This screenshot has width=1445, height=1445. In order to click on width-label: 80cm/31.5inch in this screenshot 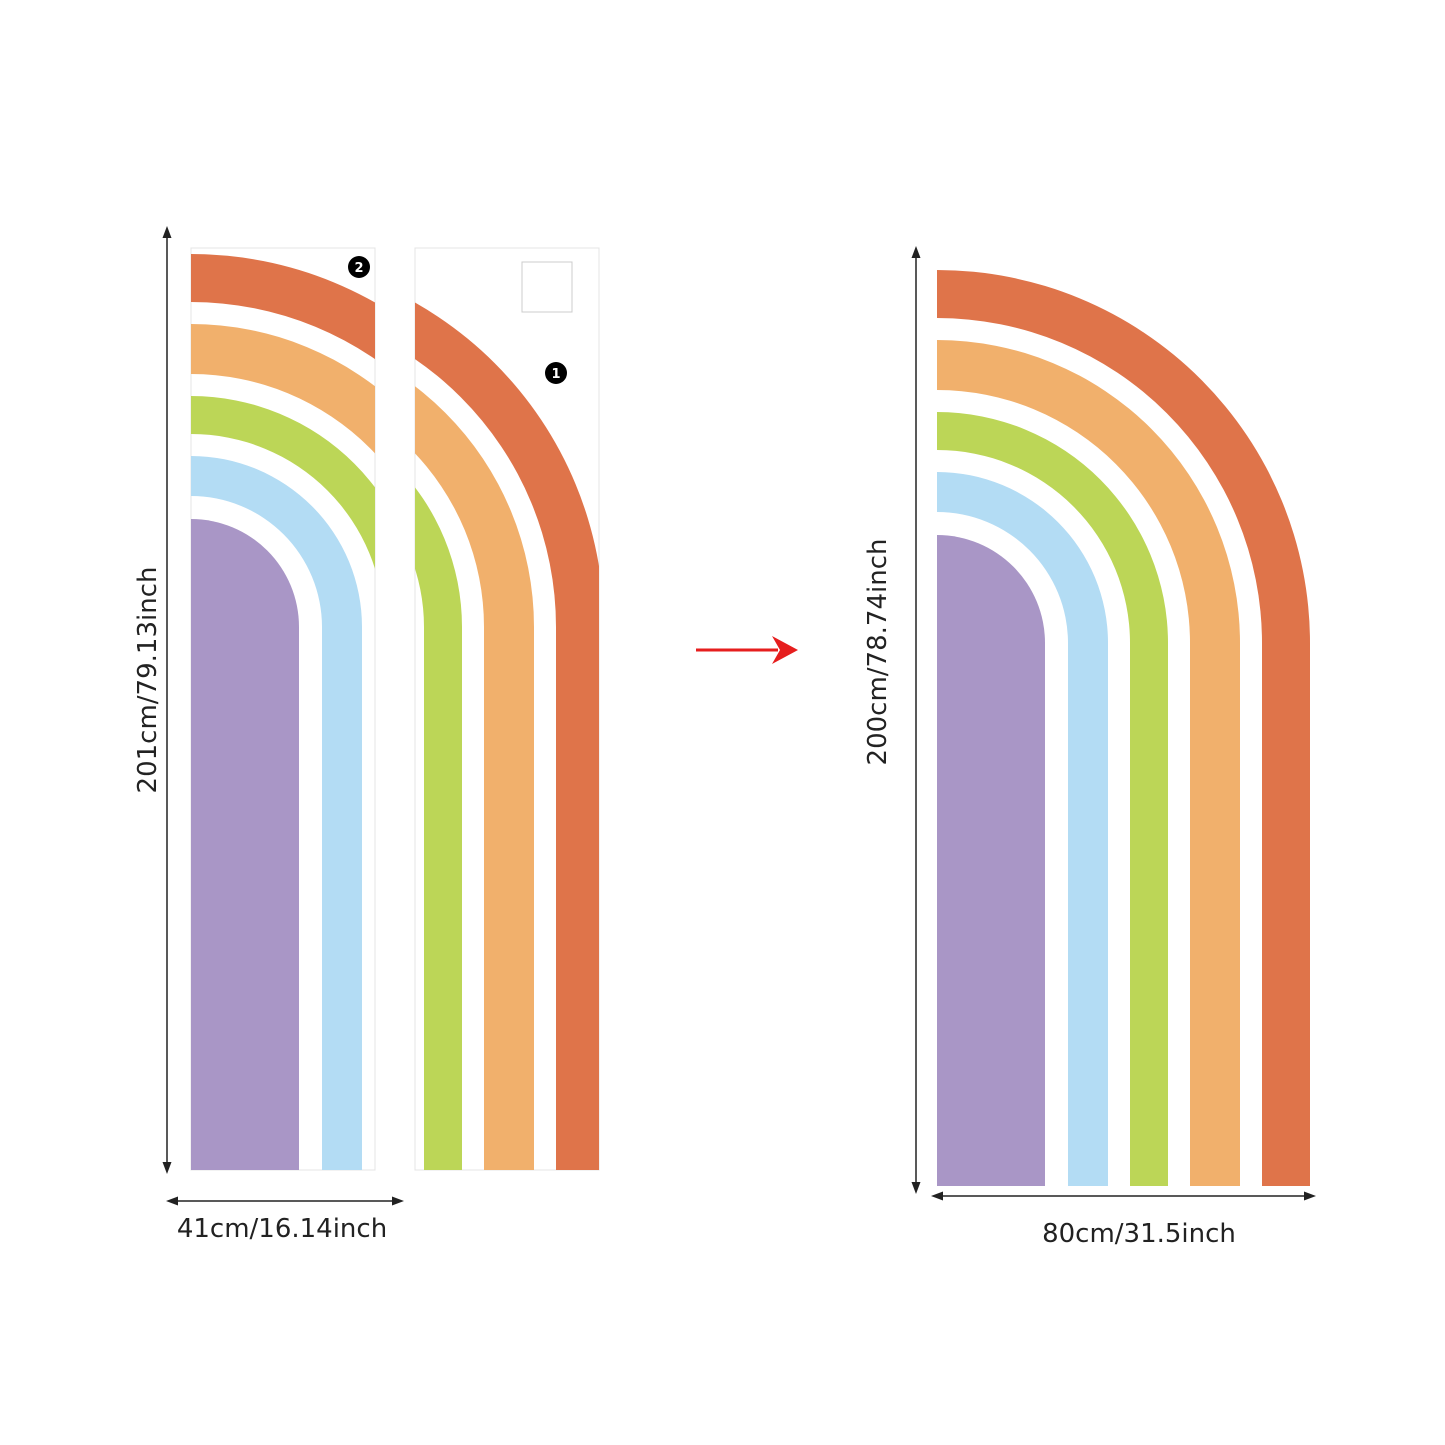, I will do `click(1139, 1234)`.